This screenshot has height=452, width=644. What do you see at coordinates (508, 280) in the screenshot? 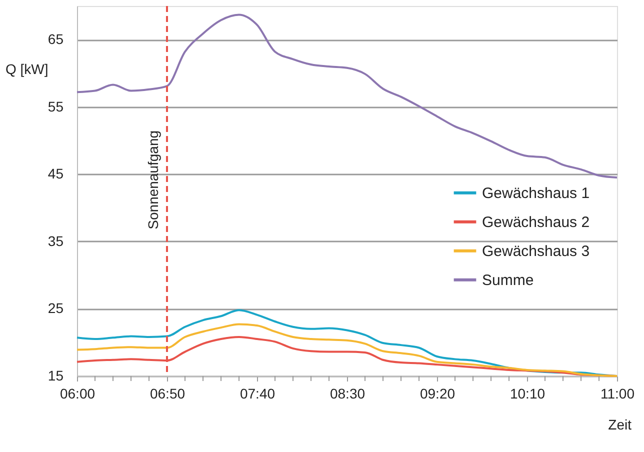
I see `legend-label: Summe` at bounding box center [508, 280].